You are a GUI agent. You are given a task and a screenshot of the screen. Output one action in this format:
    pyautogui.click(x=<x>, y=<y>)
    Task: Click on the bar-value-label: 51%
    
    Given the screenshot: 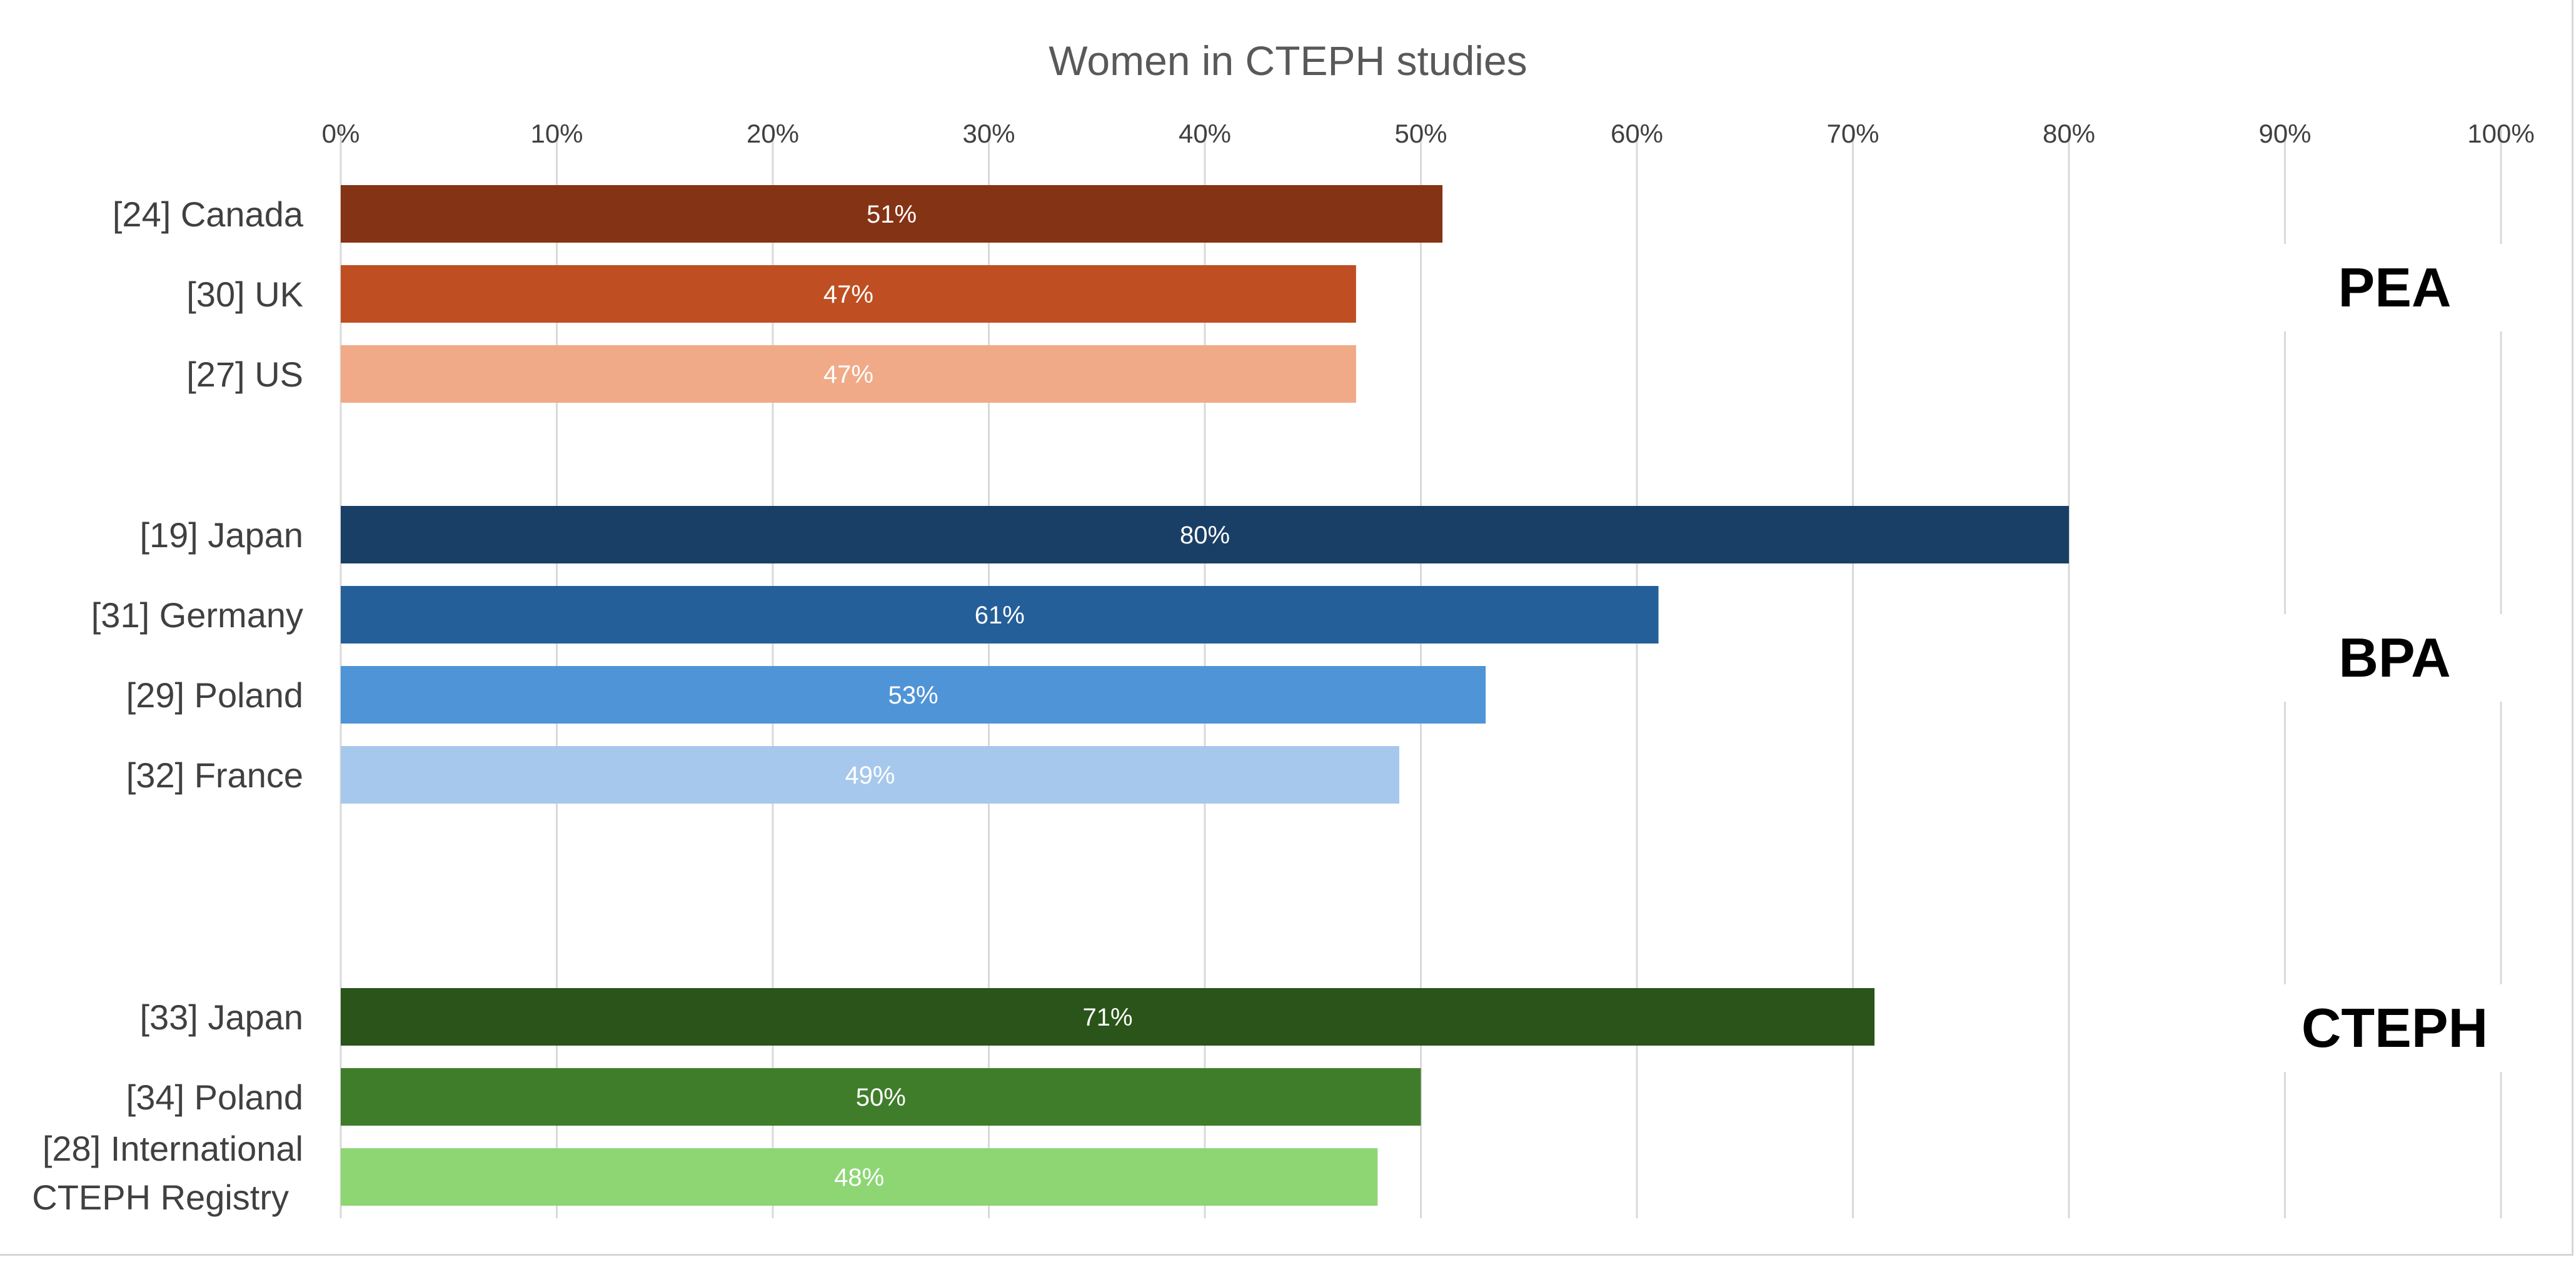 What is the action you would take?
    pyautogui.click(x=892, y=214)
    